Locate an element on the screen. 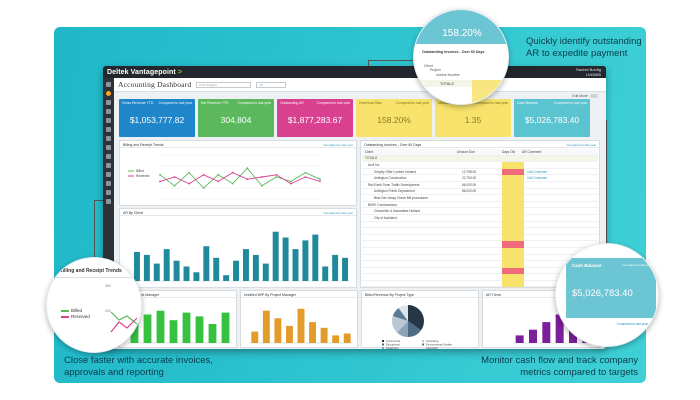 The height and width of the screenshot is (400, 700). tools-icon is located at coordinates (108, 192).